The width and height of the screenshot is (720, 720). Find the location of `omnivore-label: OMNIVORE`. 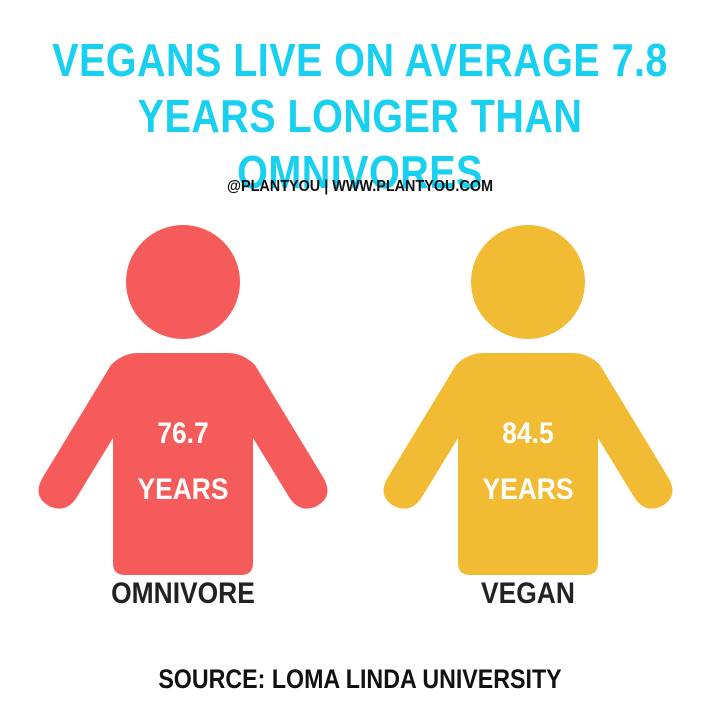

omnivore-label: OMNIVORE is located at coordinates (183, 593).